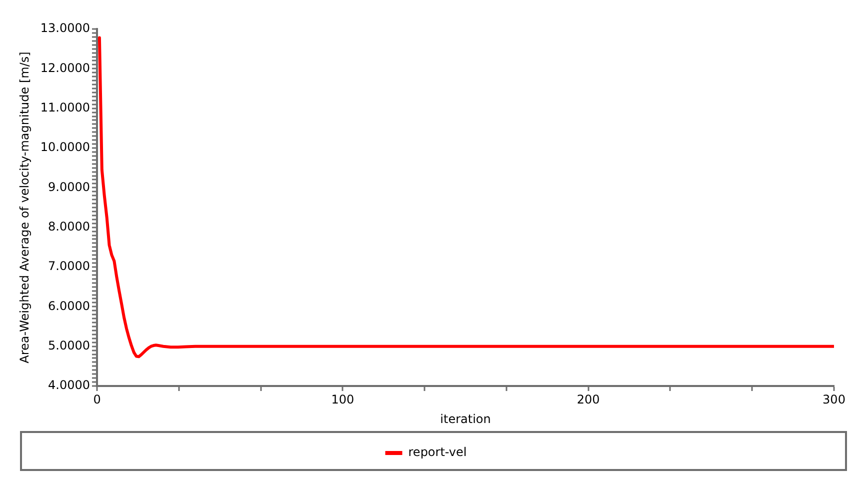 This screenshot has height=491, width=867. I want to click on y-tick-label: 4.0000, so click(69, 385).